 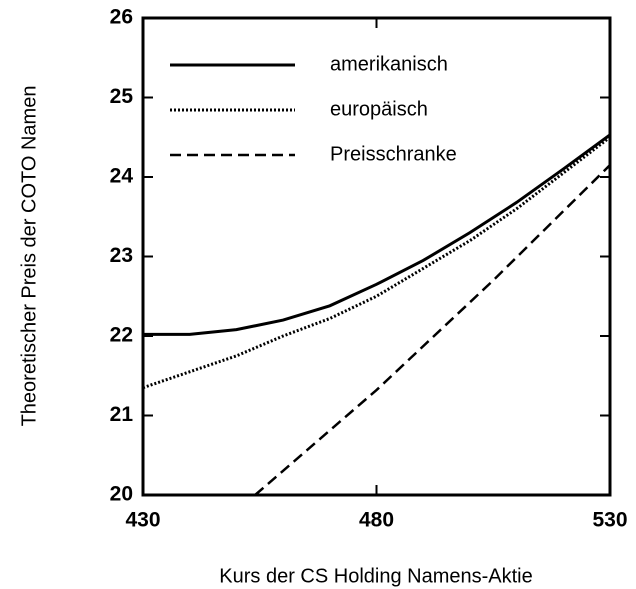 What do you see at coordinates (379, 109) in the screenshot?
I see `legend-label: europäisch` at bounding box center [379, 109].